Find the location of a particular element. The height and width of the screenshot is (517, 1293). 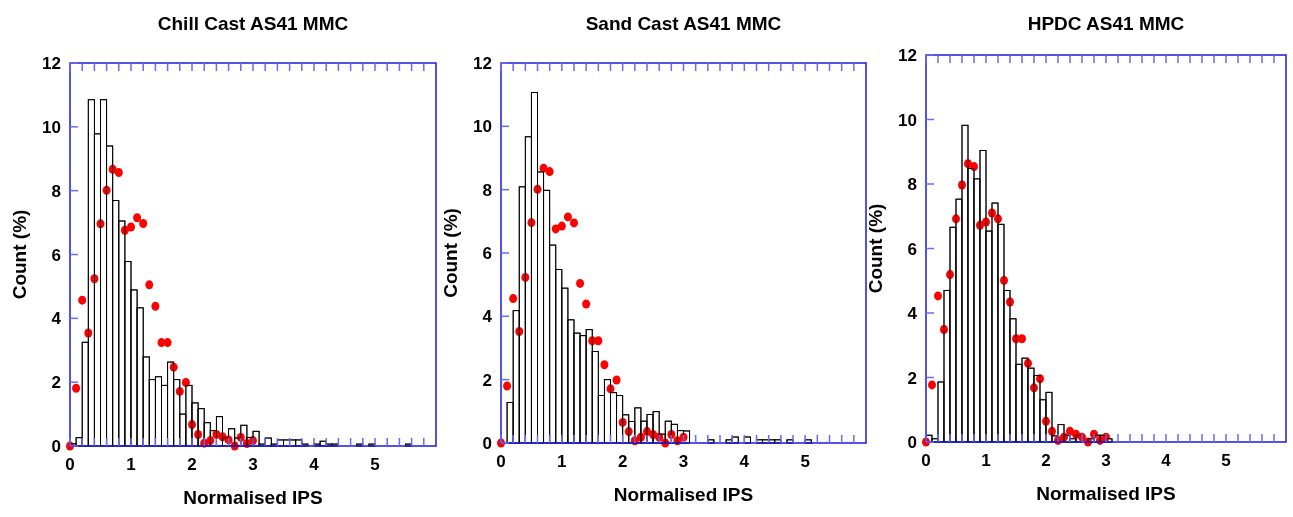

chart-title: Sand Cast AS41 MMC is located at coordinates (683, 23).